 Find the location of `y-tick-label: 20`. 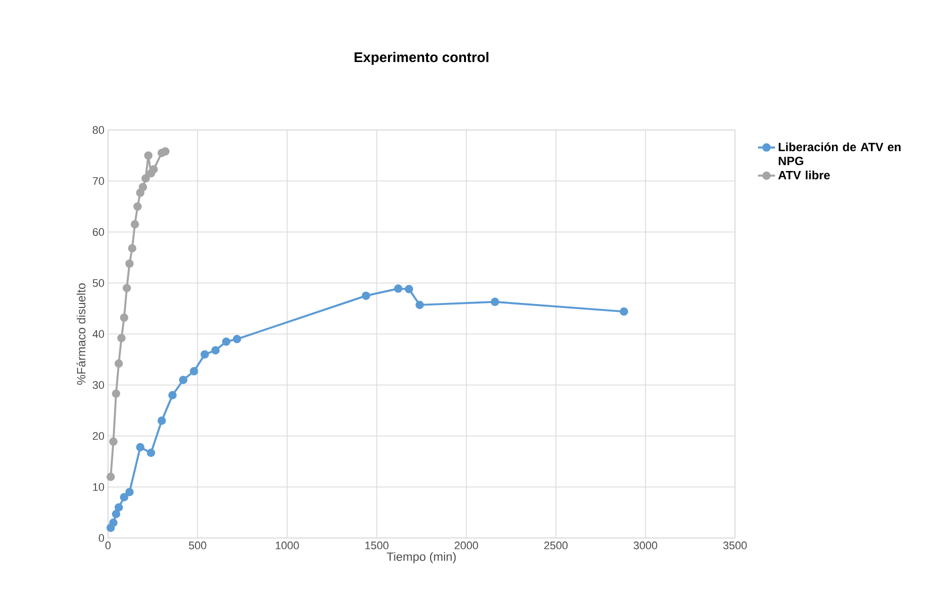

y-tick-label: 20 is located at coordinates (98, 436).